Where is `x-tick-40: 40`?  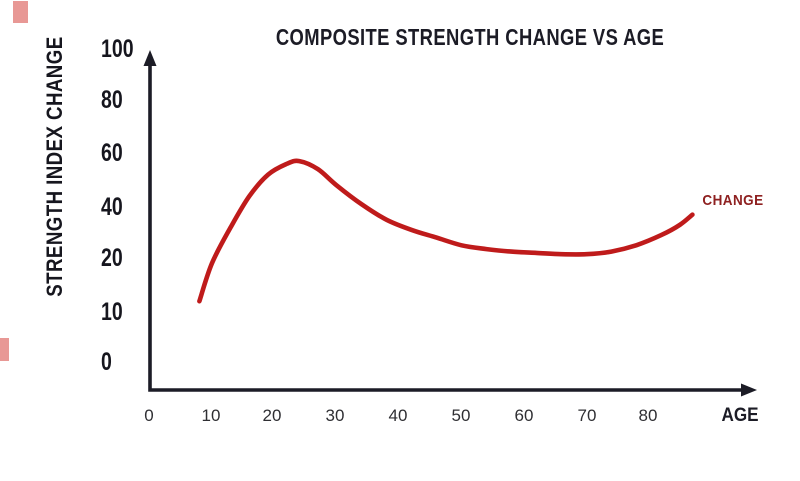
x-tick-40: 40 is located at coordinates (398, 415).